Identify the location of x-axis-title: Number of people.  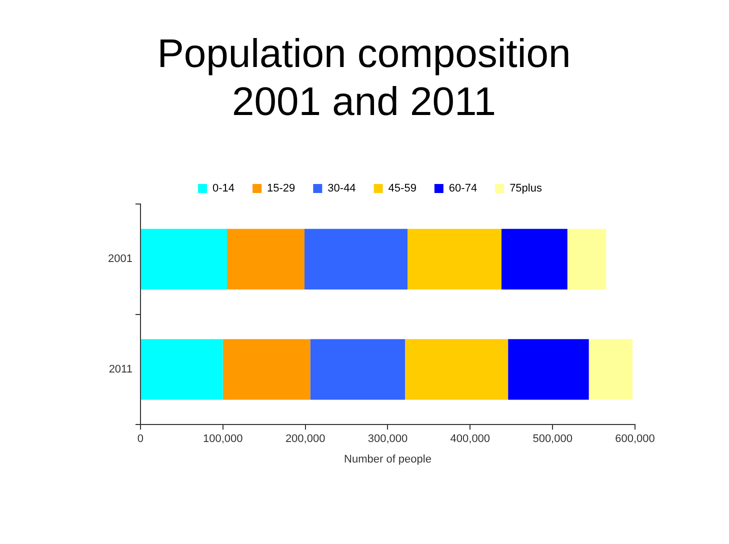
(388, 459).